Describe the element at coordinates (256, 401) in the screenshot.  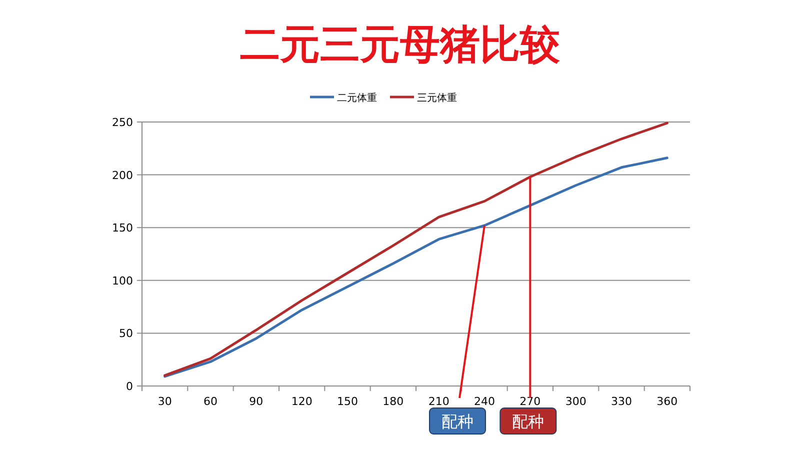
I see `x-tick-label: 90` at that location.